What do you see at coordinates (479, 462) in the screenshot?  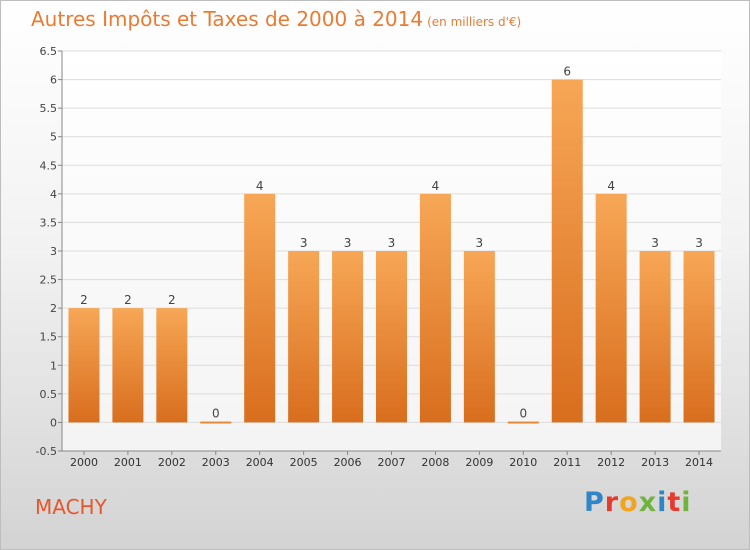 I see `x-tick-label: 2009` at bounding box center [479, 462].